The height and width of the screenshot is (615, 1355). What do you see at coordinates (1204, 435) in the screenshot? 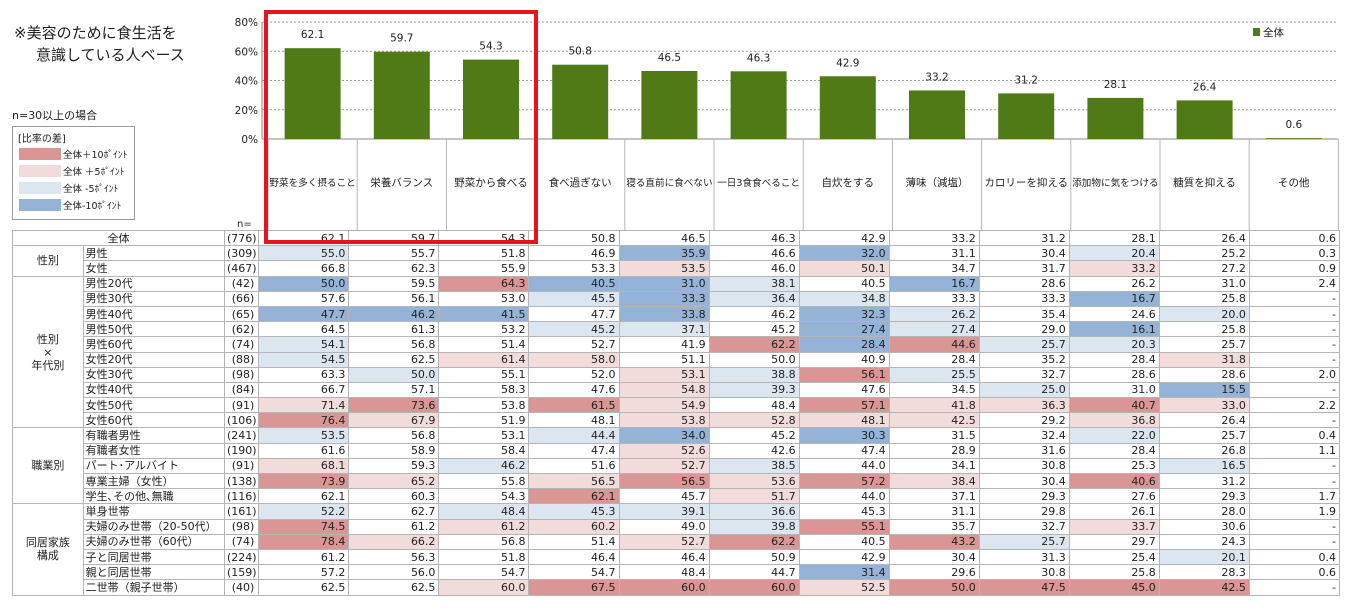
I see `cell-value: 25.7` at bounding box center [1204, 435].